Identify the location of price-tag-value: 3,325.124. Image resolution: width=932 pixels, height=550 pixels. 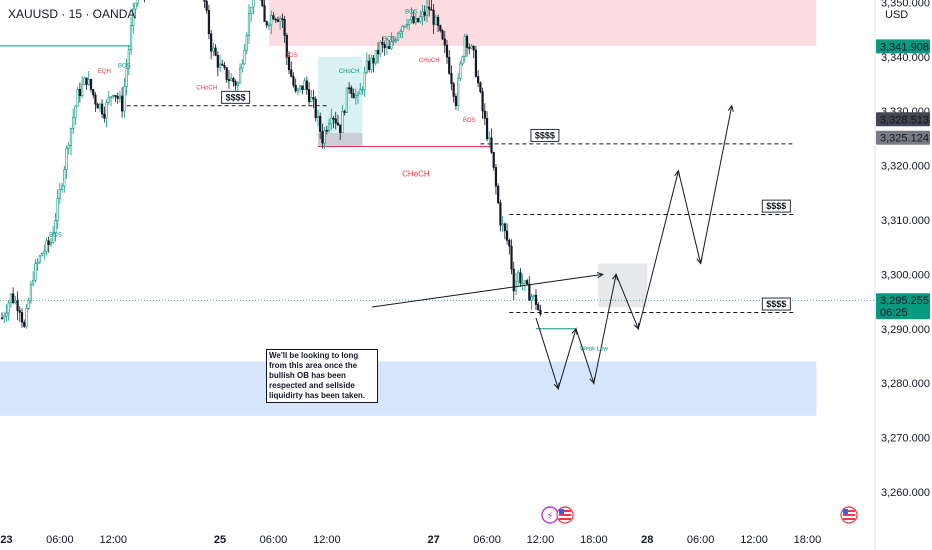
(904, 139).